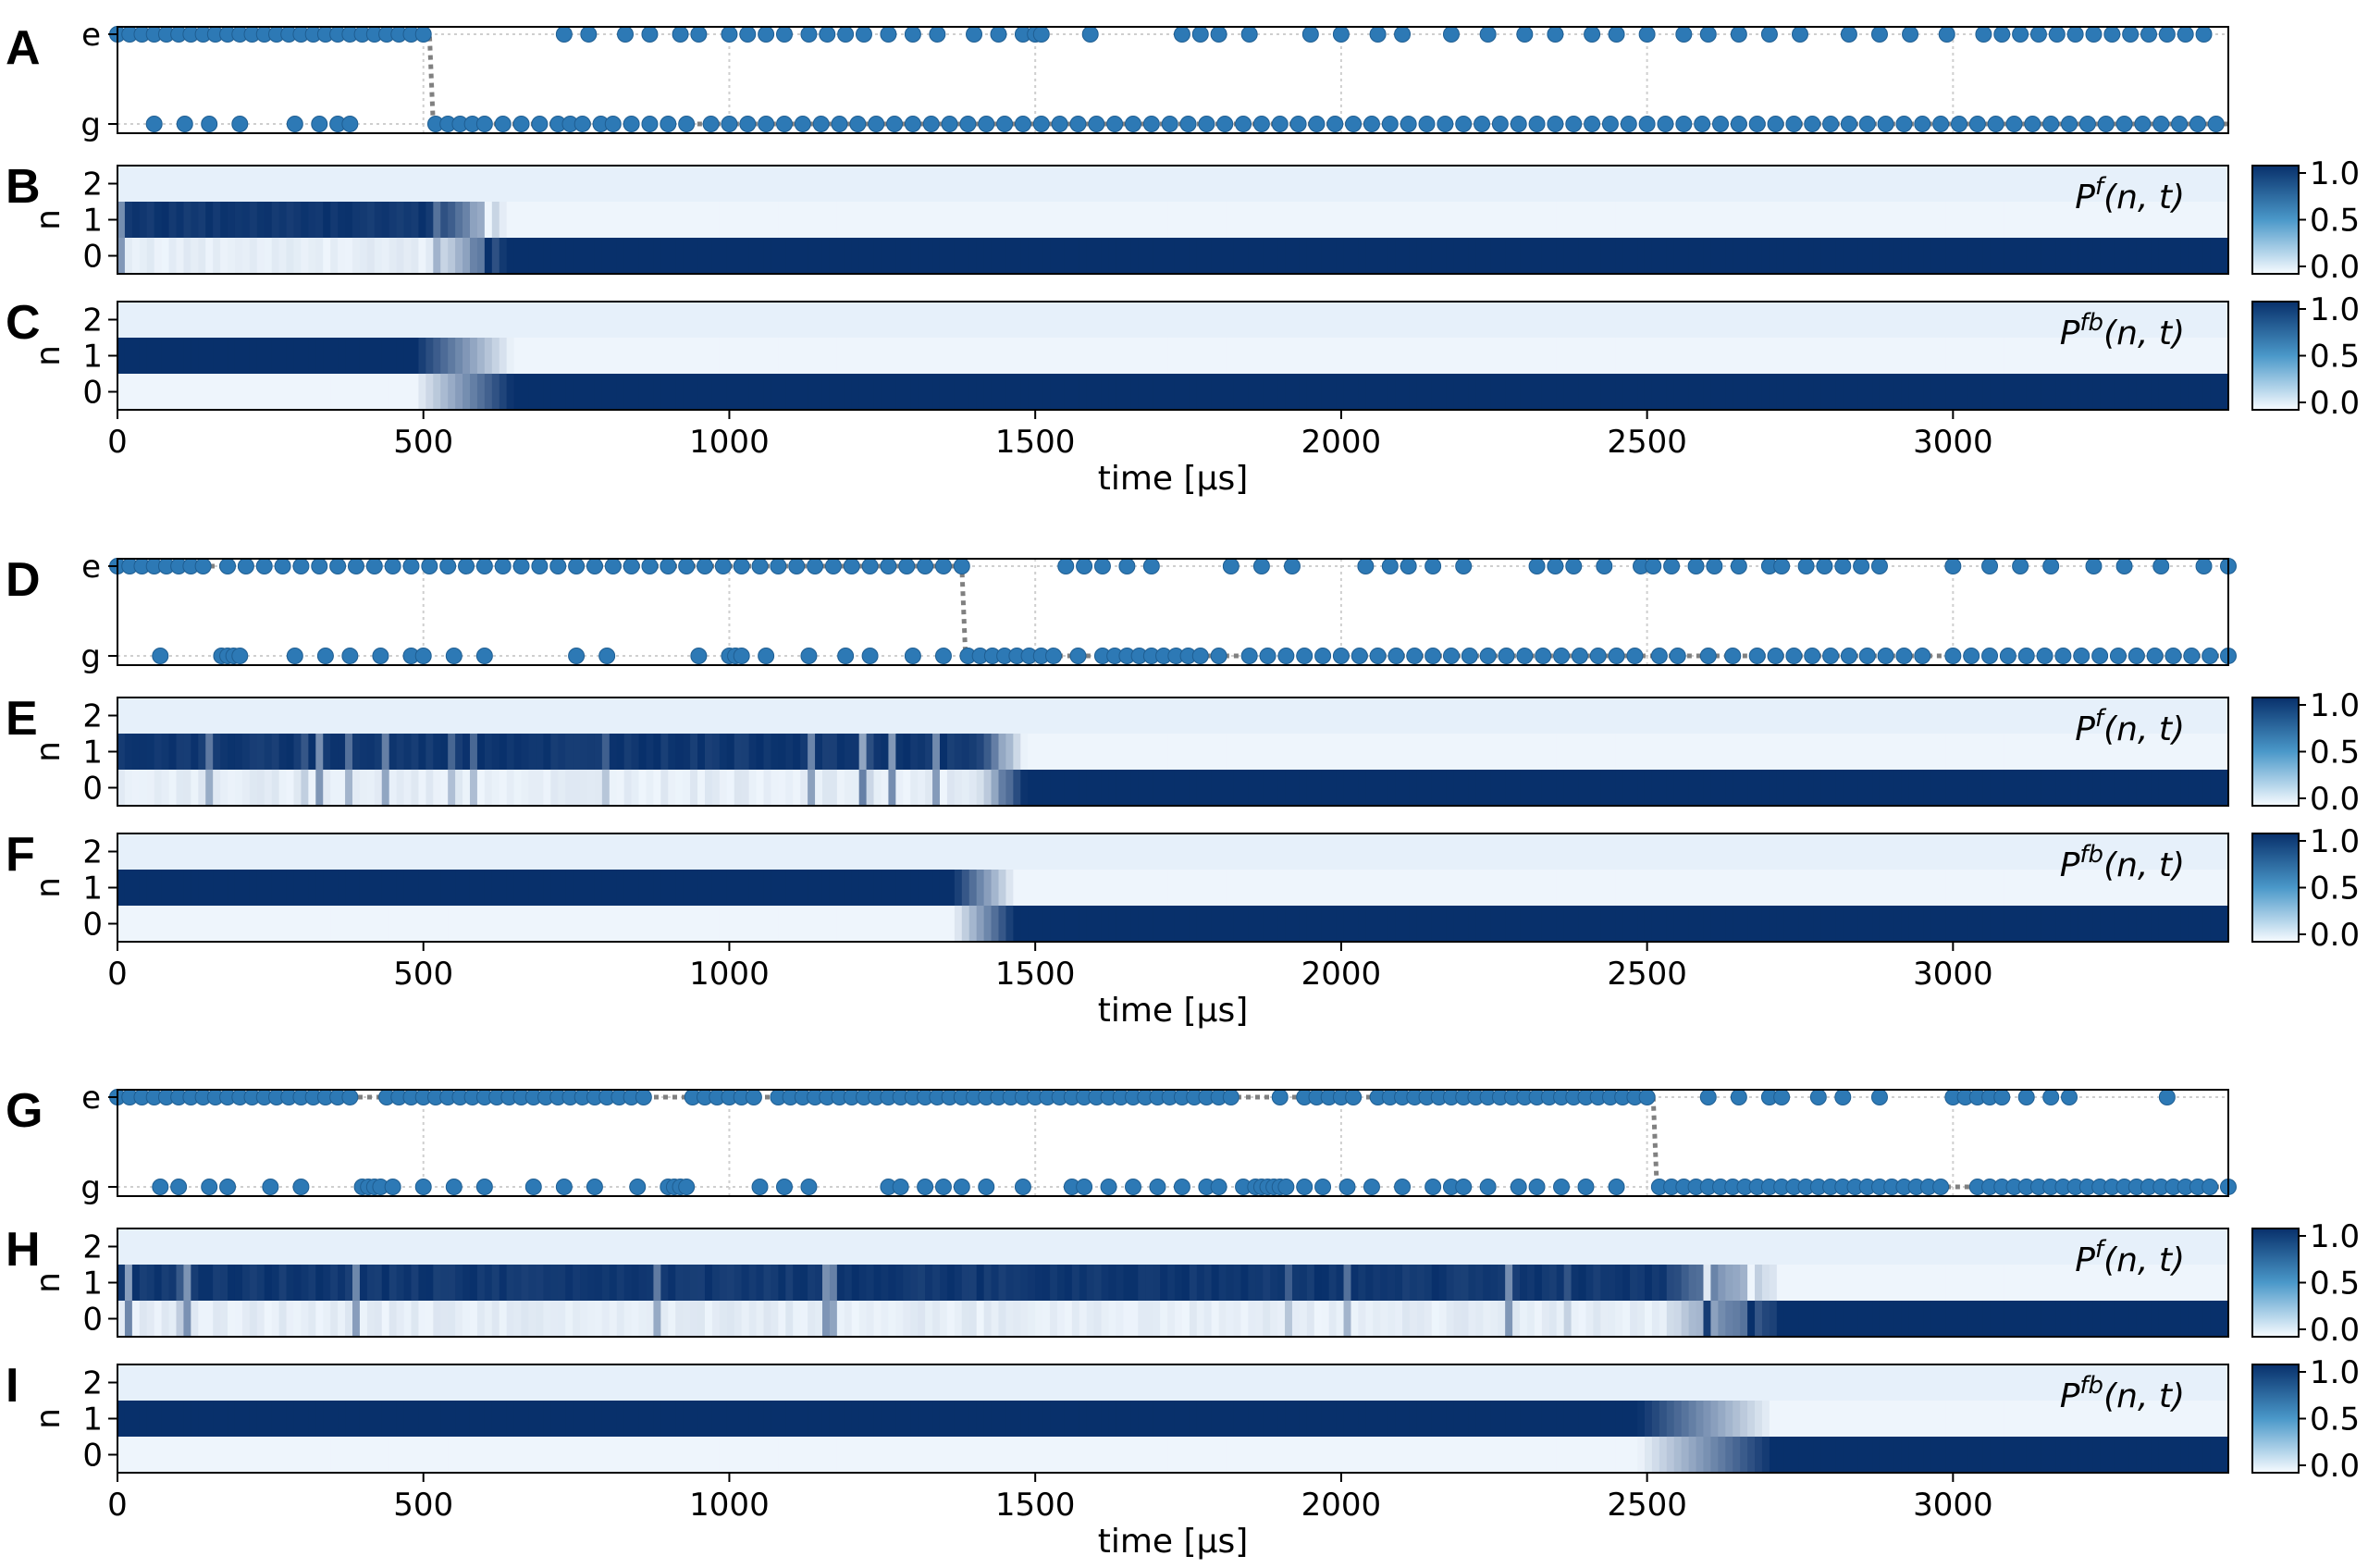 Image resolution: width=2368 pixels, height=1568 pixels. What do you see at coordinates (24, 187) in the screenshot?
I see `panel-label: B` at bounding box center [24, 187].